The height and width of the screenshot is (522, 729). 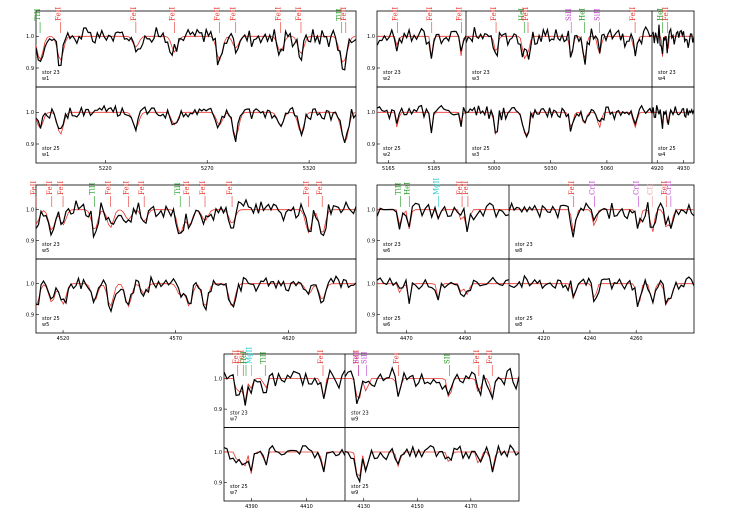 What do you see at coordinates (63, 339) in the screenshot?
I see `x-tick-label: 4520` at bounding box center [63, 339].